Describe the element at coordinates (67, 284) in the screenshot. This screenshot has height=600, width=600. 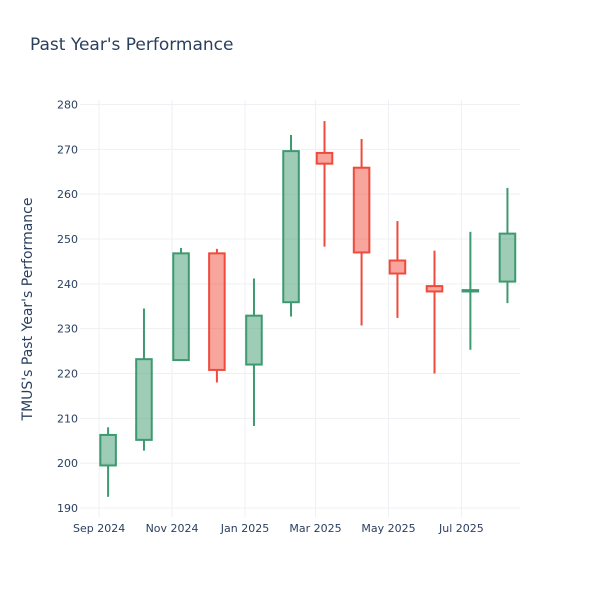
I see `y-tick-label: 240` at that location.